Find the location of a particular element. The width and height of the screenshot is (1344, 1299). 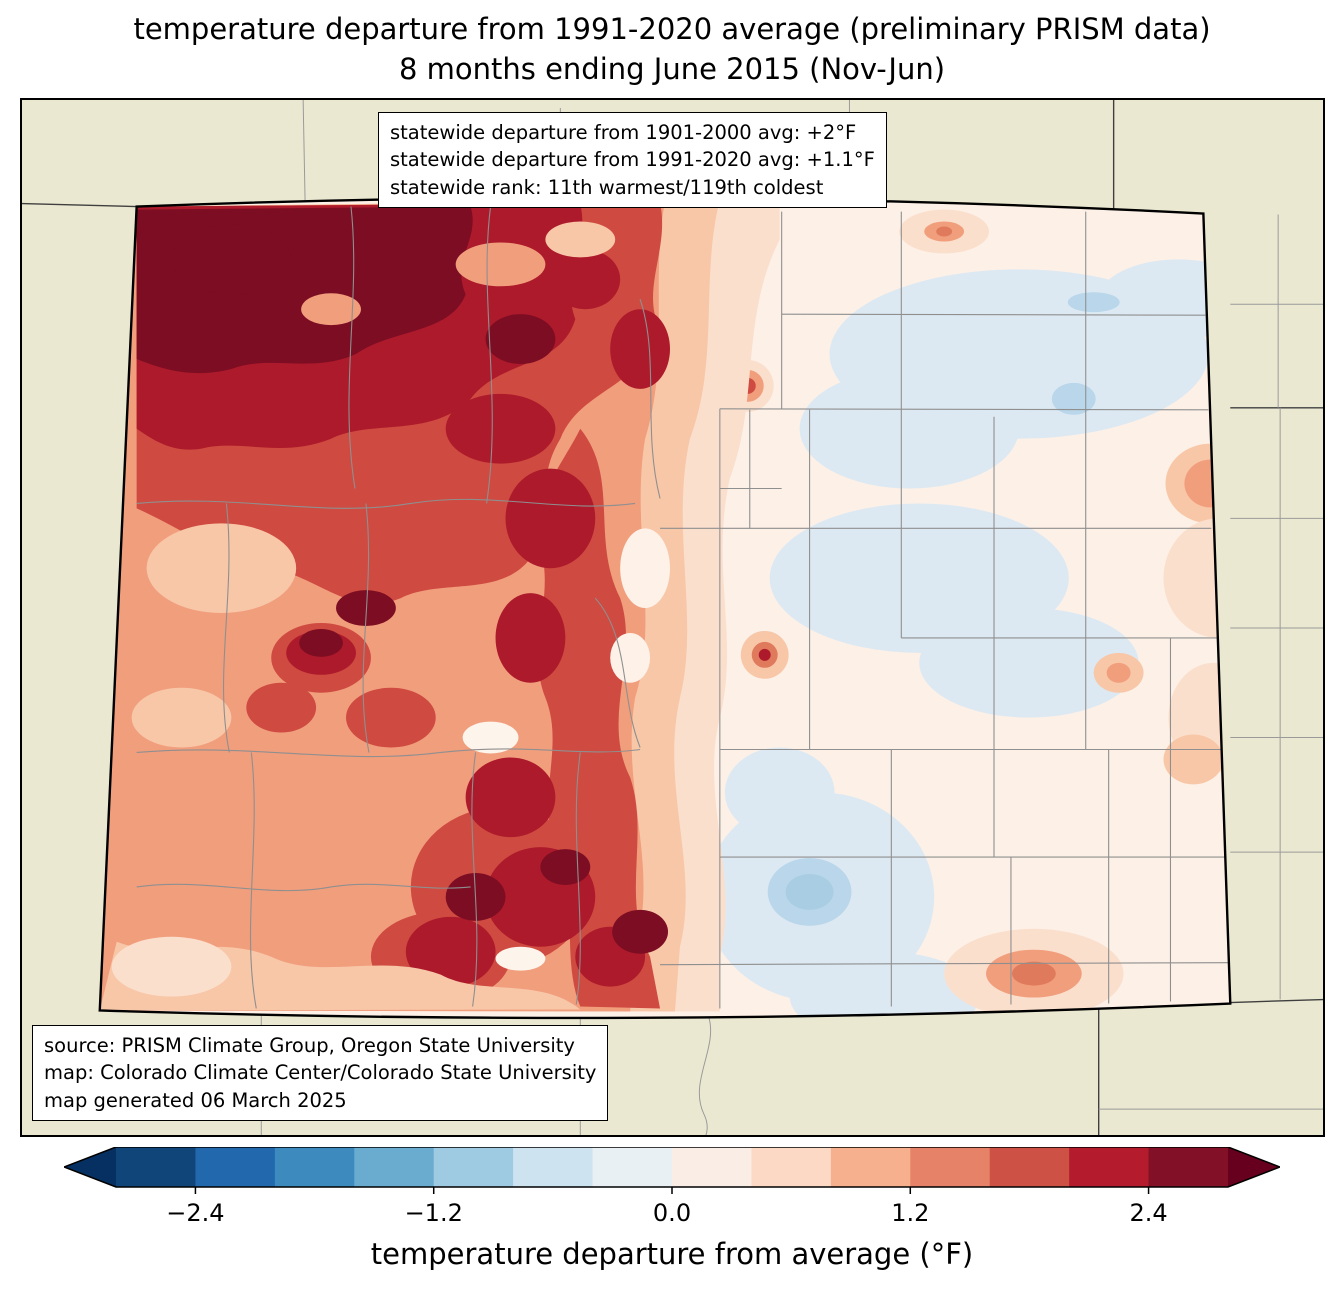

colorbar-tick-label: −1.2 is located at coordinates (433, 1213).